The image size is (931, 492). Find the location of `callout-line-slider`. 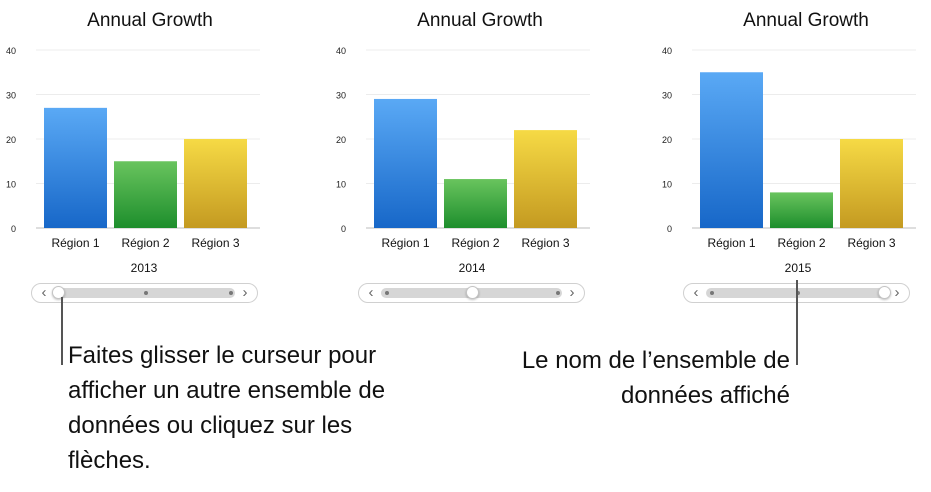

callout-line-slider is located at coordinates (62, 331).